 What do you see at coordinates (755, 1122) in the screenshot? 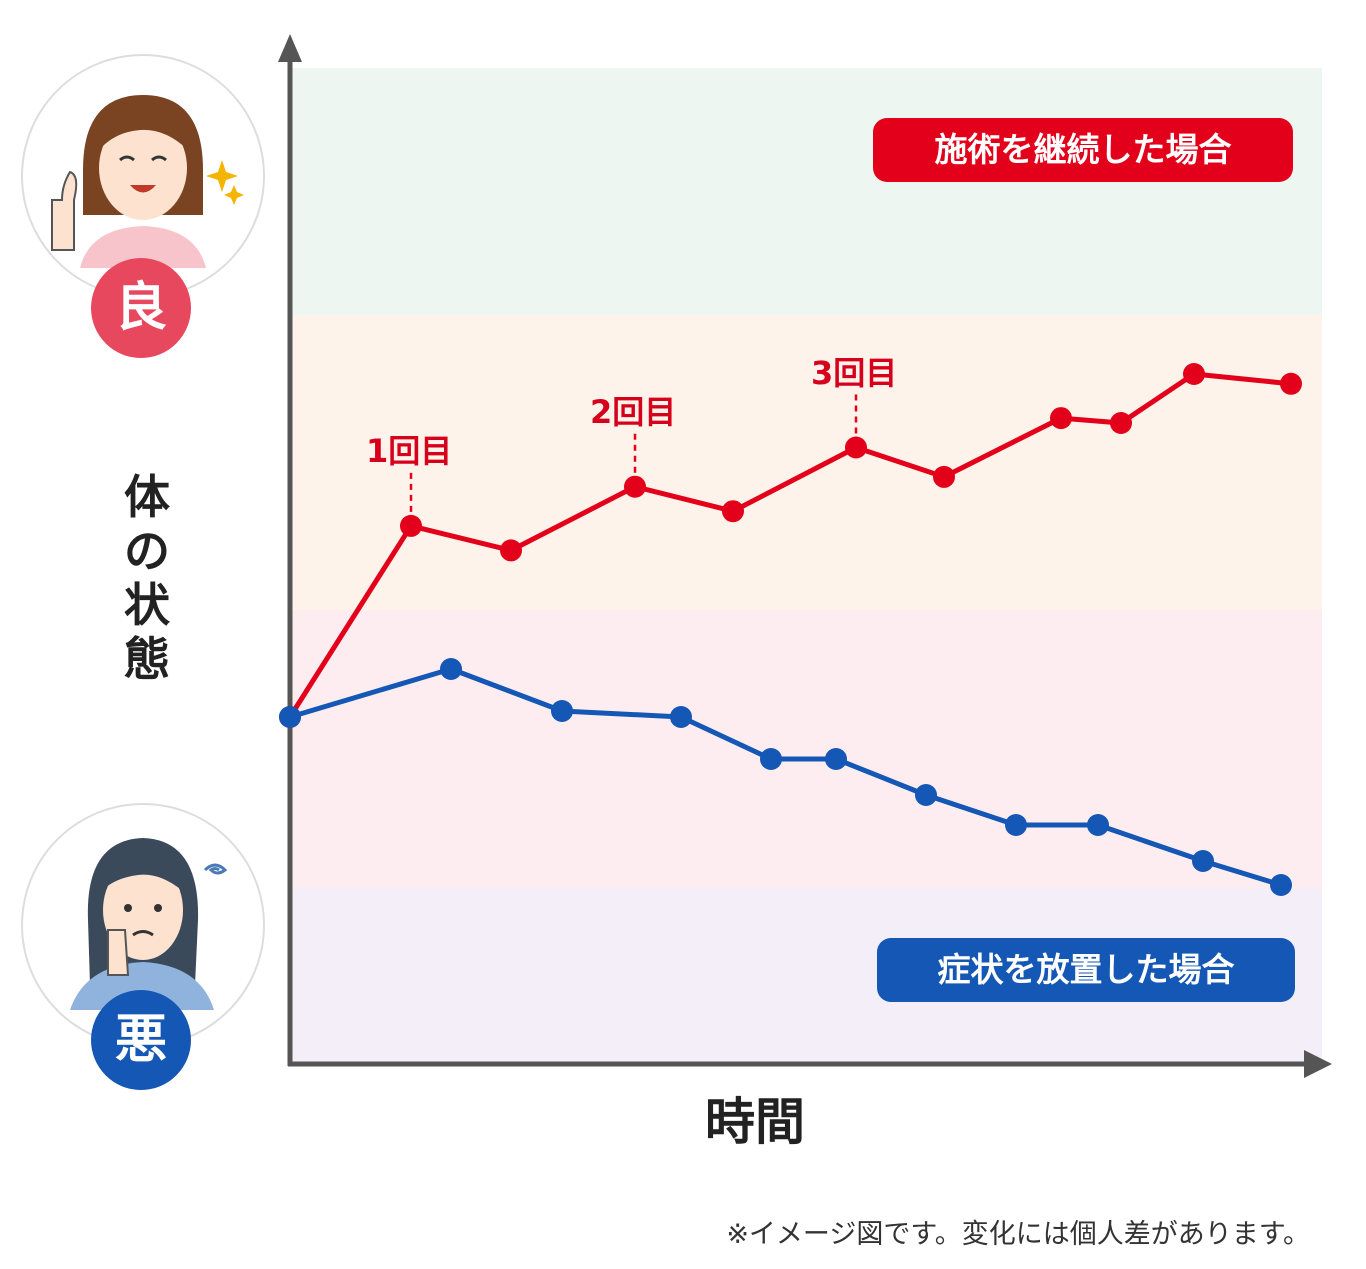
I see `x-axis-title: 時間` at bounding box center [755, 1122].